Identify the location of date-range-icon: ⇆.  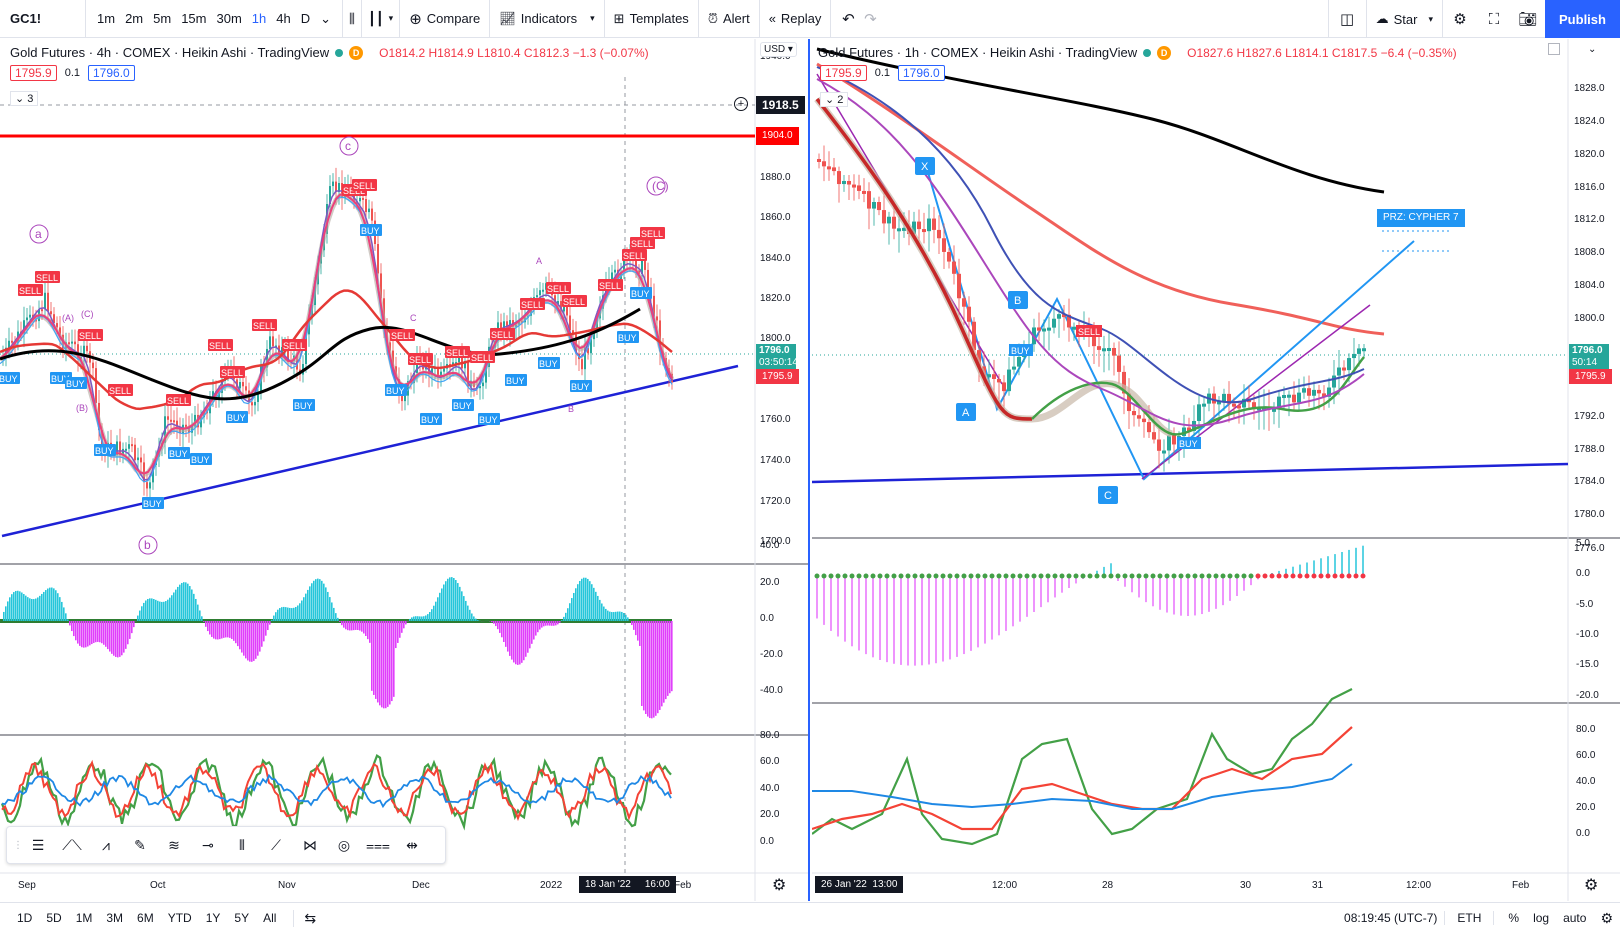
(309, 918).